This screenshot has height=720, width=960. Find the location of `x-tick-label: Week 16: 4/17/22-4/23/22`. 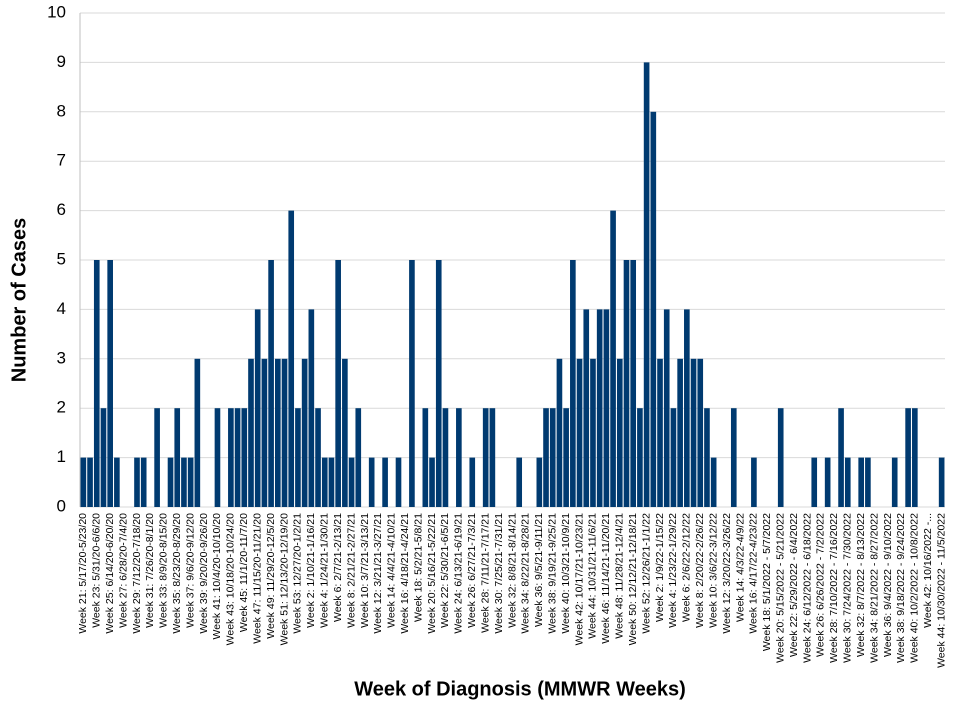

x-tick-label: Week 16: 4/17/22-4/23/22 is located at coordinates (754, 573).